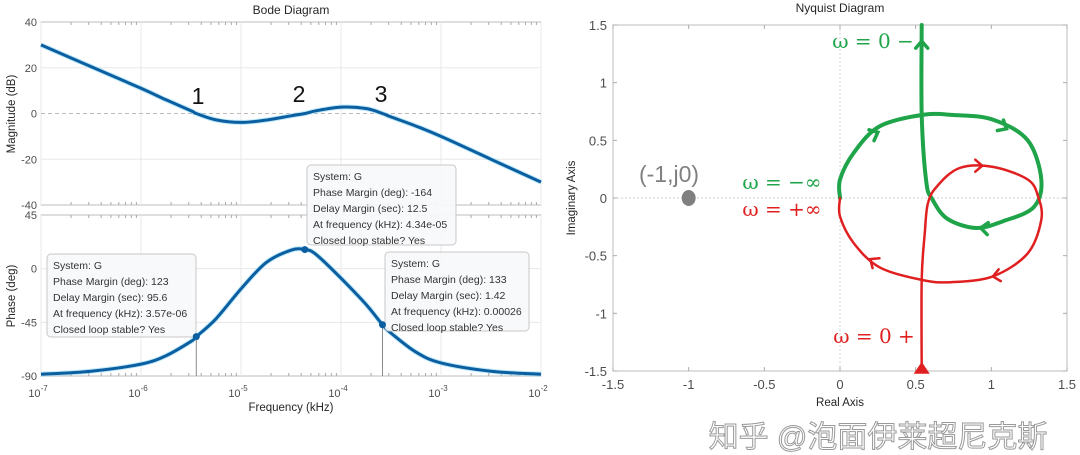  What do you see at coordinates (689, 384) in the screenshot?
I see `x-tick-label: -1` at bounding box center [689, 384].